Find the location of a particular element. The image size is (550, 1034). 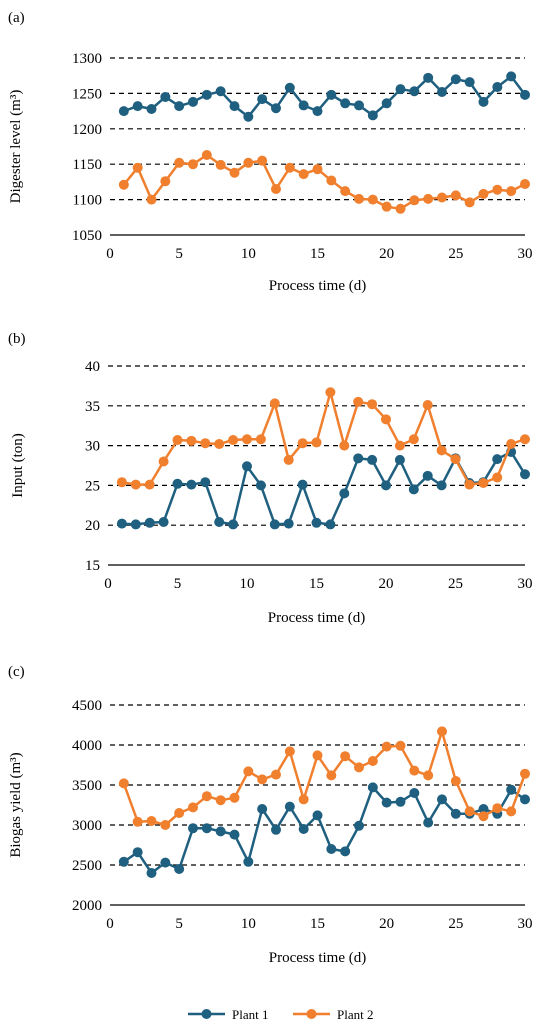

y-axis-title: Input (ton) is located at coordinates (18, 465).